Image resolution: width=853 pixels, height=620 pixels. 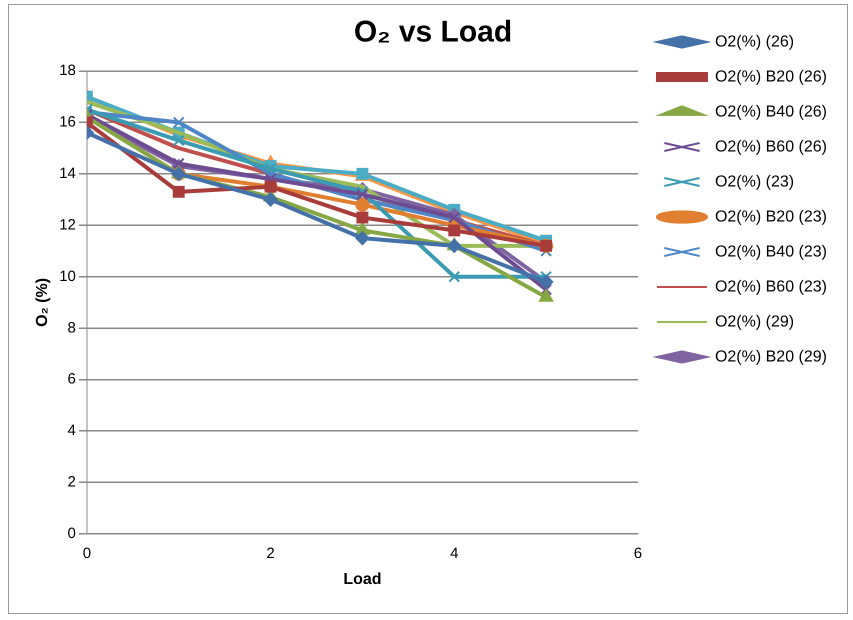 I want to click on chart-title: O₂ vs Load, so click(x=433, y=31).